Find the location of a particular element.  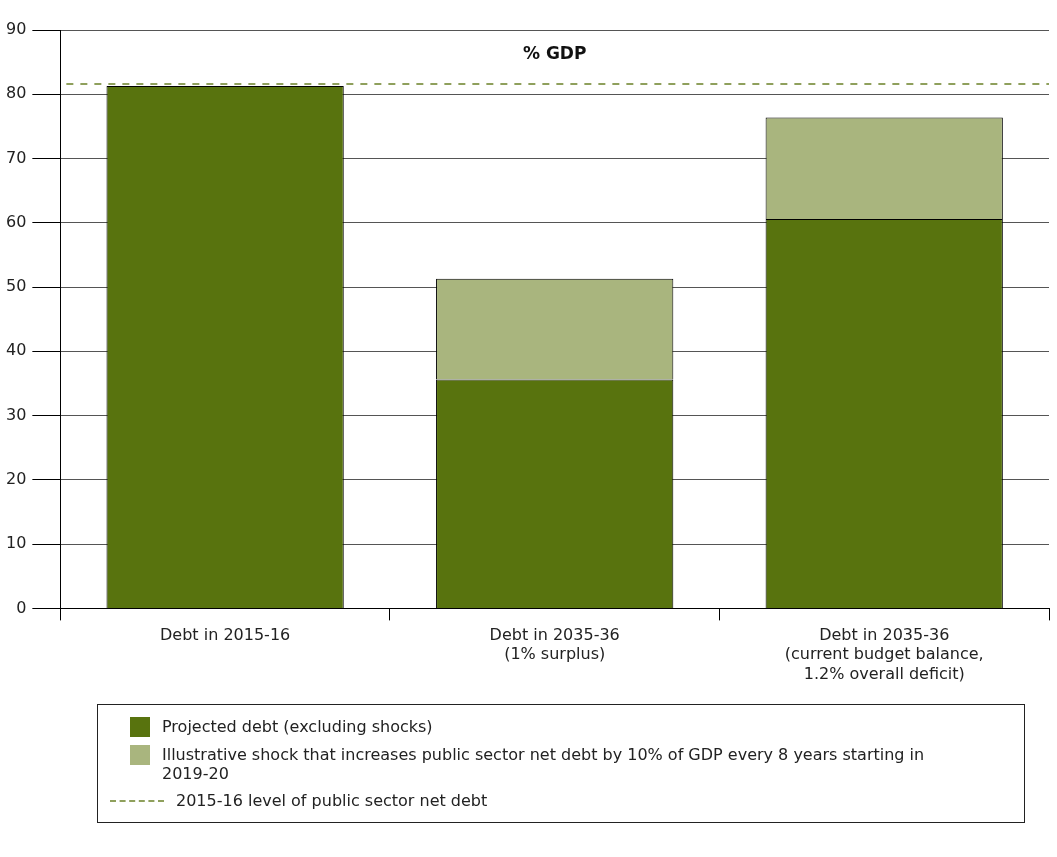

y-tick-label: 50 is located at coordinates (16, 286).